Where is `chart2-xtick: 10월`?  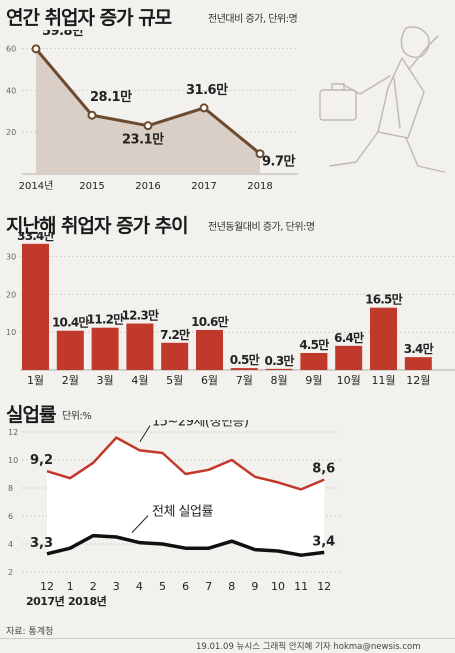 chart2-xtick: 10월 is located at coordinates (349, 380).